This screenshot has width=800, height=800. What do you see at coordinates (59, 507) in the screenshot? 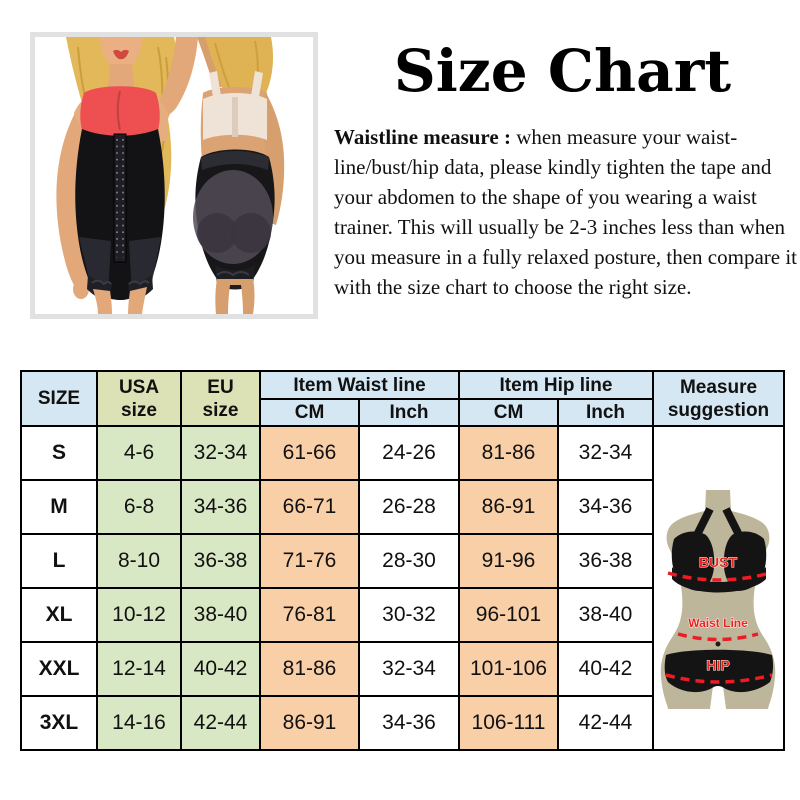
I see `size-cell: M` at bounding box center [59, 507].